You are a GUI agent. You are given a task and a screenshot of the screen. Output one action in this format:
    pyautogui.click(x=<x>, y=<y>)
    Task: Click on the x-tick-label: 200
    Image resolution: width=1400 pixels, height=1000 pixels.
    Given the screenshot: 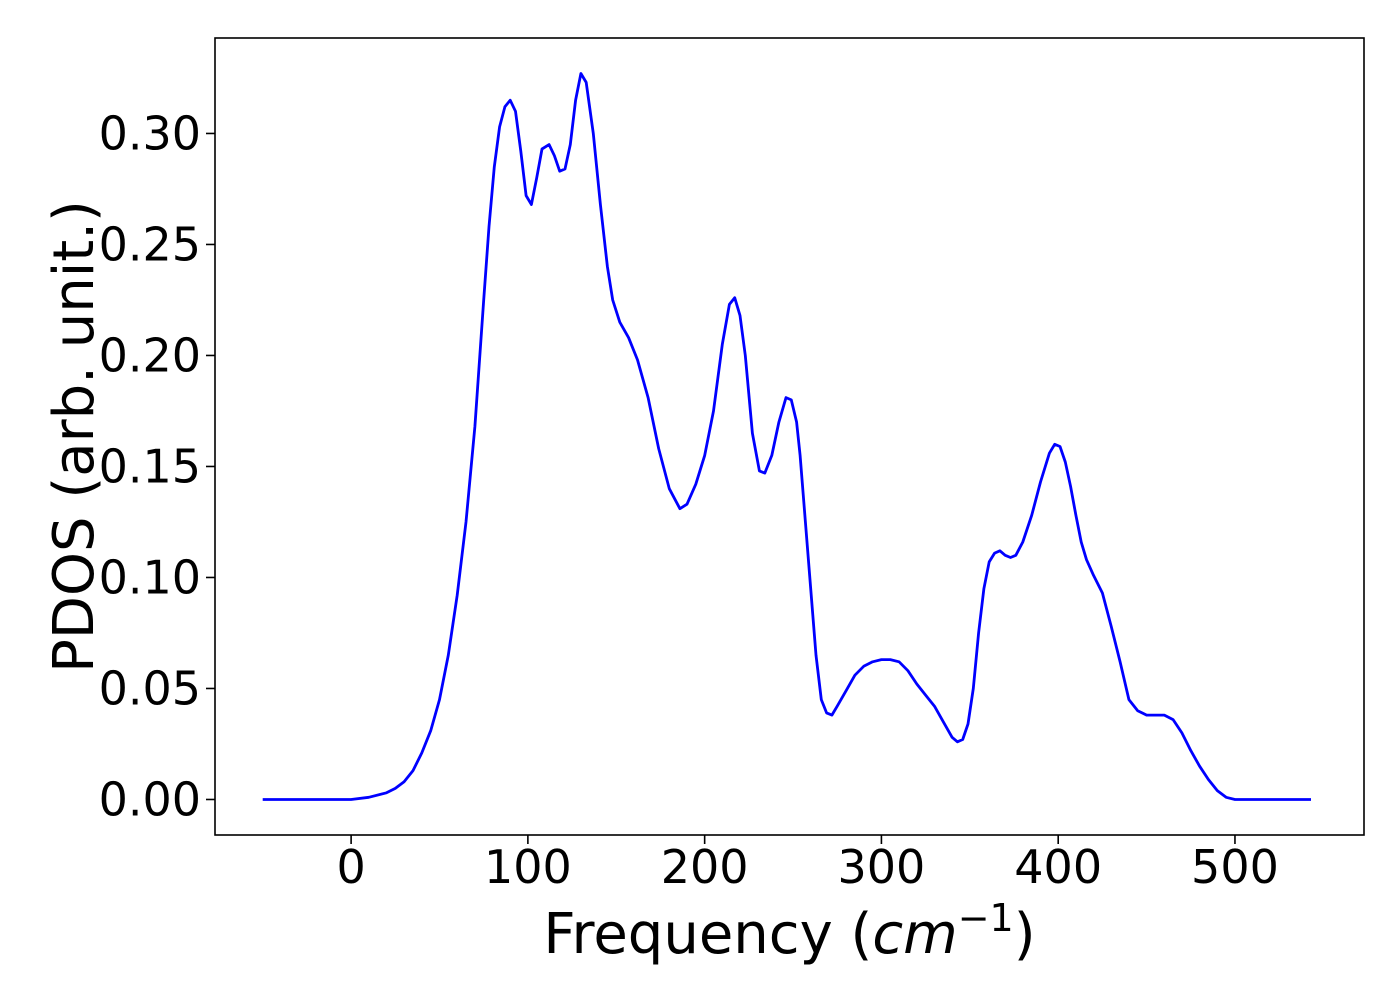 What is the action you would take?
    pyautogui.click(x=705, y=867)
    